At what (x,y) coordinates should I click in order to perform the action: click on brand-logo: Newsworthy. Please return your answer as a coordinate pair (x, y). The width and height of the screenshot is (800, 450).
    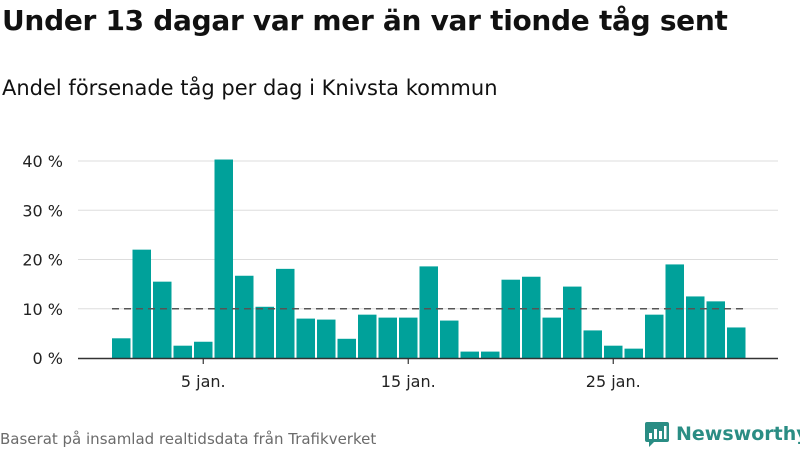
    Looking at the image, I should click on (722, 434).